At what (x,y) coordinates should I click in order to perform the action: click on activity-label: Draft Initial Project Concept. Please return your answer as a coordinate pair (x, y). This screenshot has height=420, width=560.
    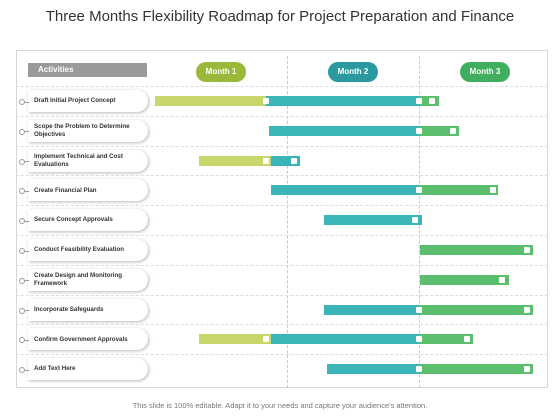
    Looking at the image, I should click on (83, 101).